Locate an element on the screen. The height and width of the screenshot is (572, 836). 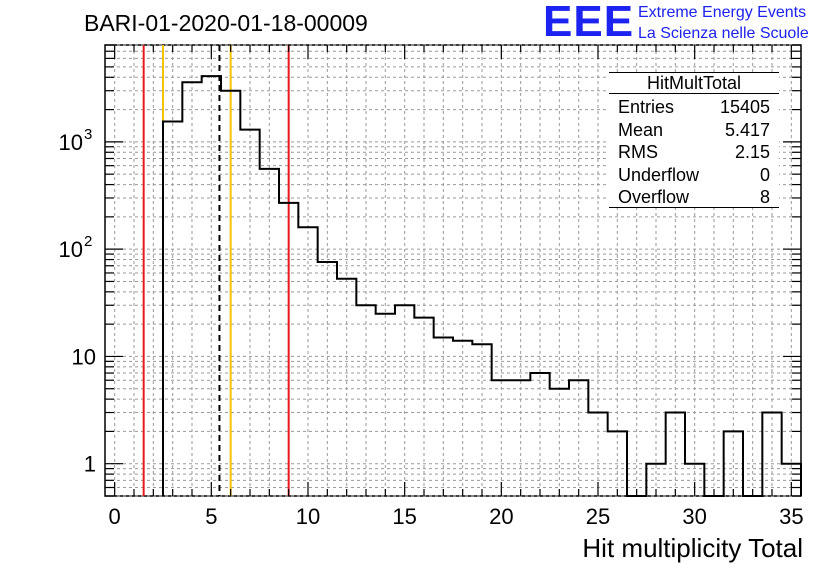
y-tick-label: 1 is located at coordinates (90, 464).